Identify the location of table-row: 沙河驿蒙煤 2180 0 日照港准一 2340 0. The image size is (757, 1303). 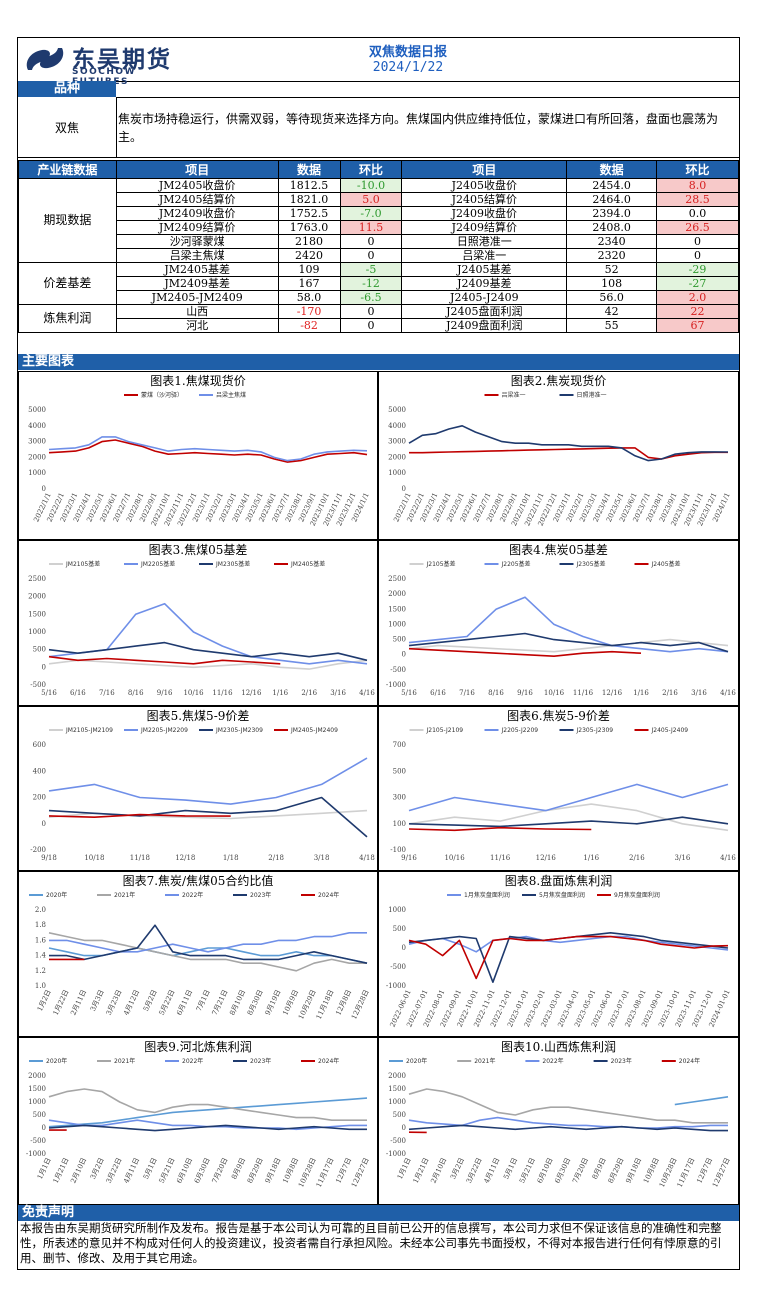
(379, 241).